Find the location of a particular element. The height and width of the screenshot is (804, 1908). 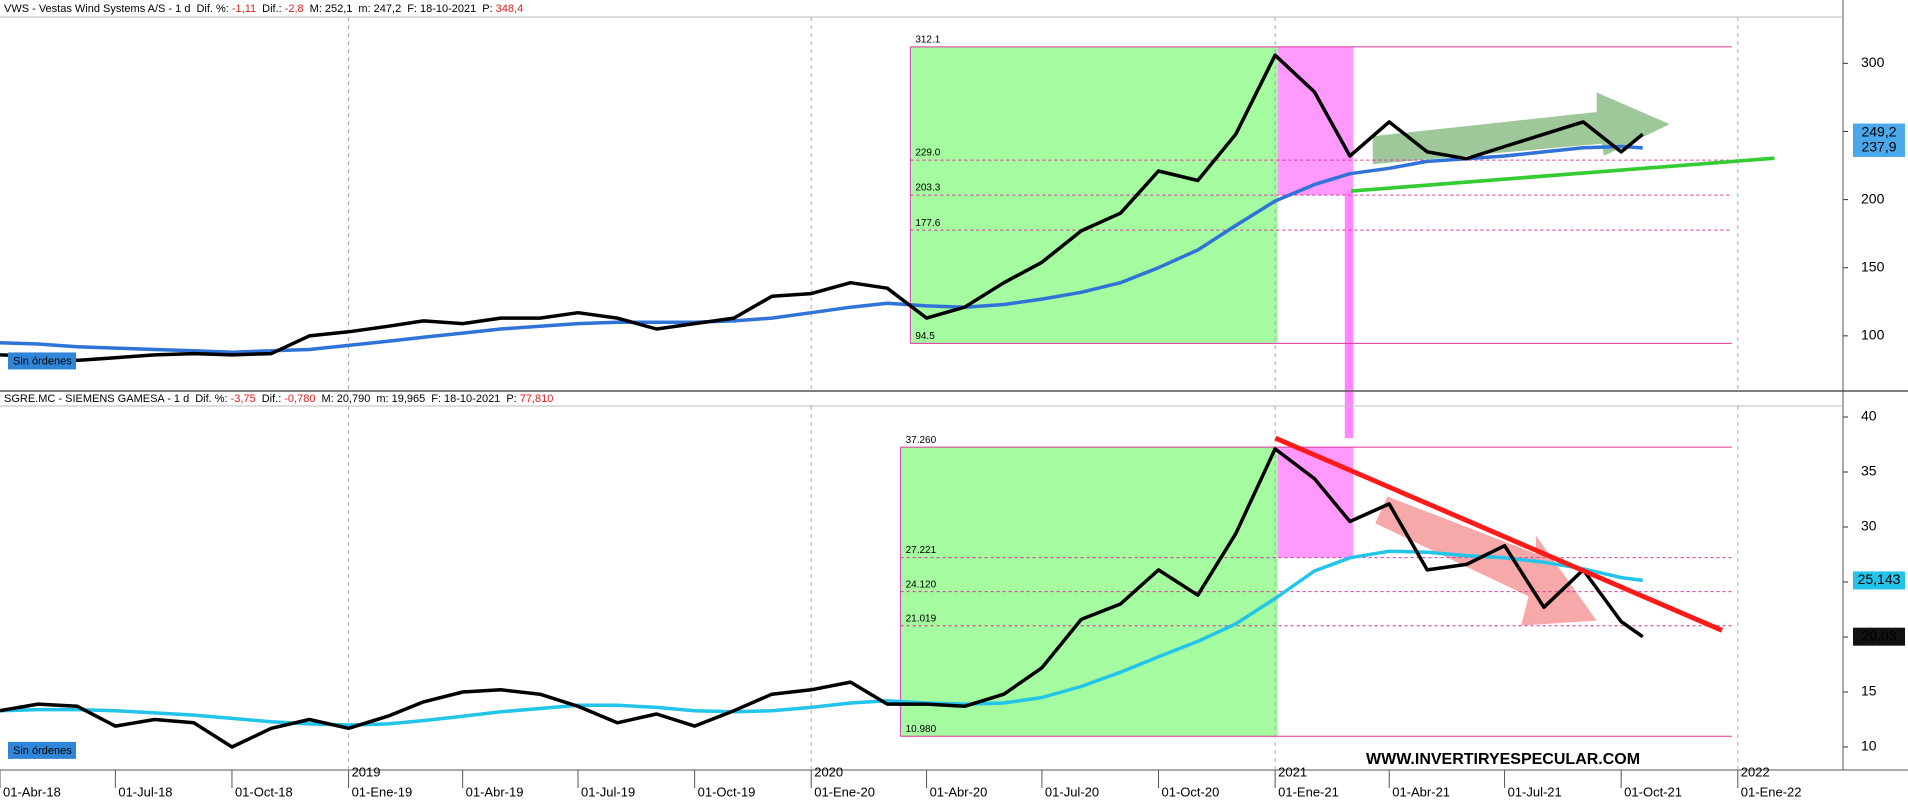

last-value-label: 237,9 is located at coordinates (1878, 147).